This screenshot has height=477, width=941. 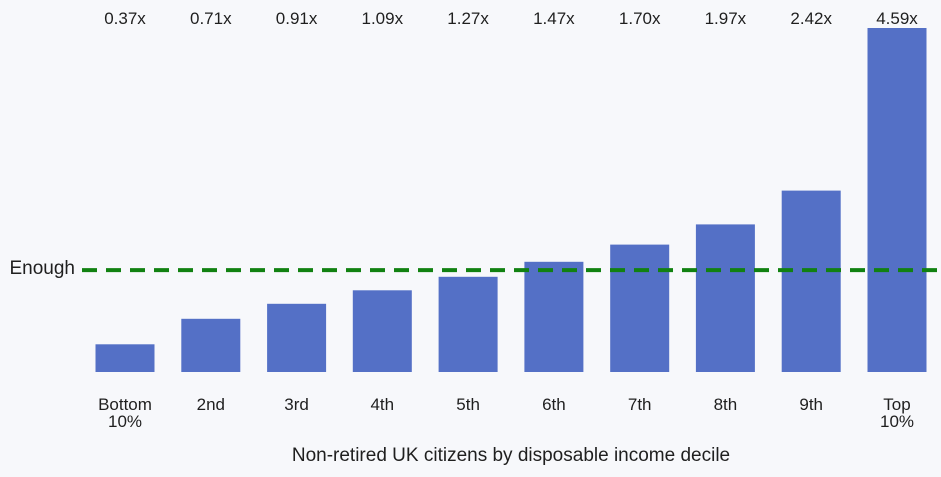 What do you see at coordinates (211, 18) in the screenshot?
I see `value-label-2: 0.71x` at bounding box center [211, 18].